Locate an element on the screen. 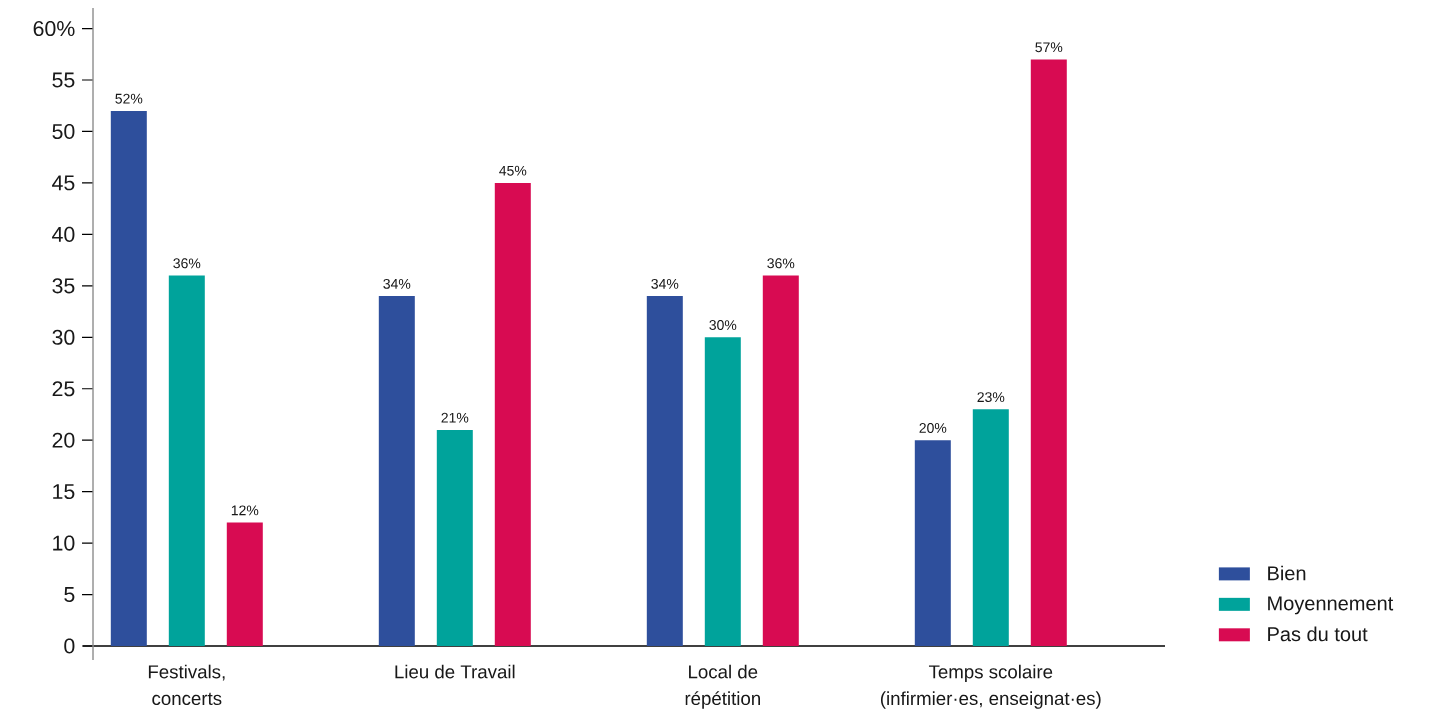 Image resolution: width=1436 pixels, height=709 pixels. y-tick-label: 40 is located at coordinates (63, 234).